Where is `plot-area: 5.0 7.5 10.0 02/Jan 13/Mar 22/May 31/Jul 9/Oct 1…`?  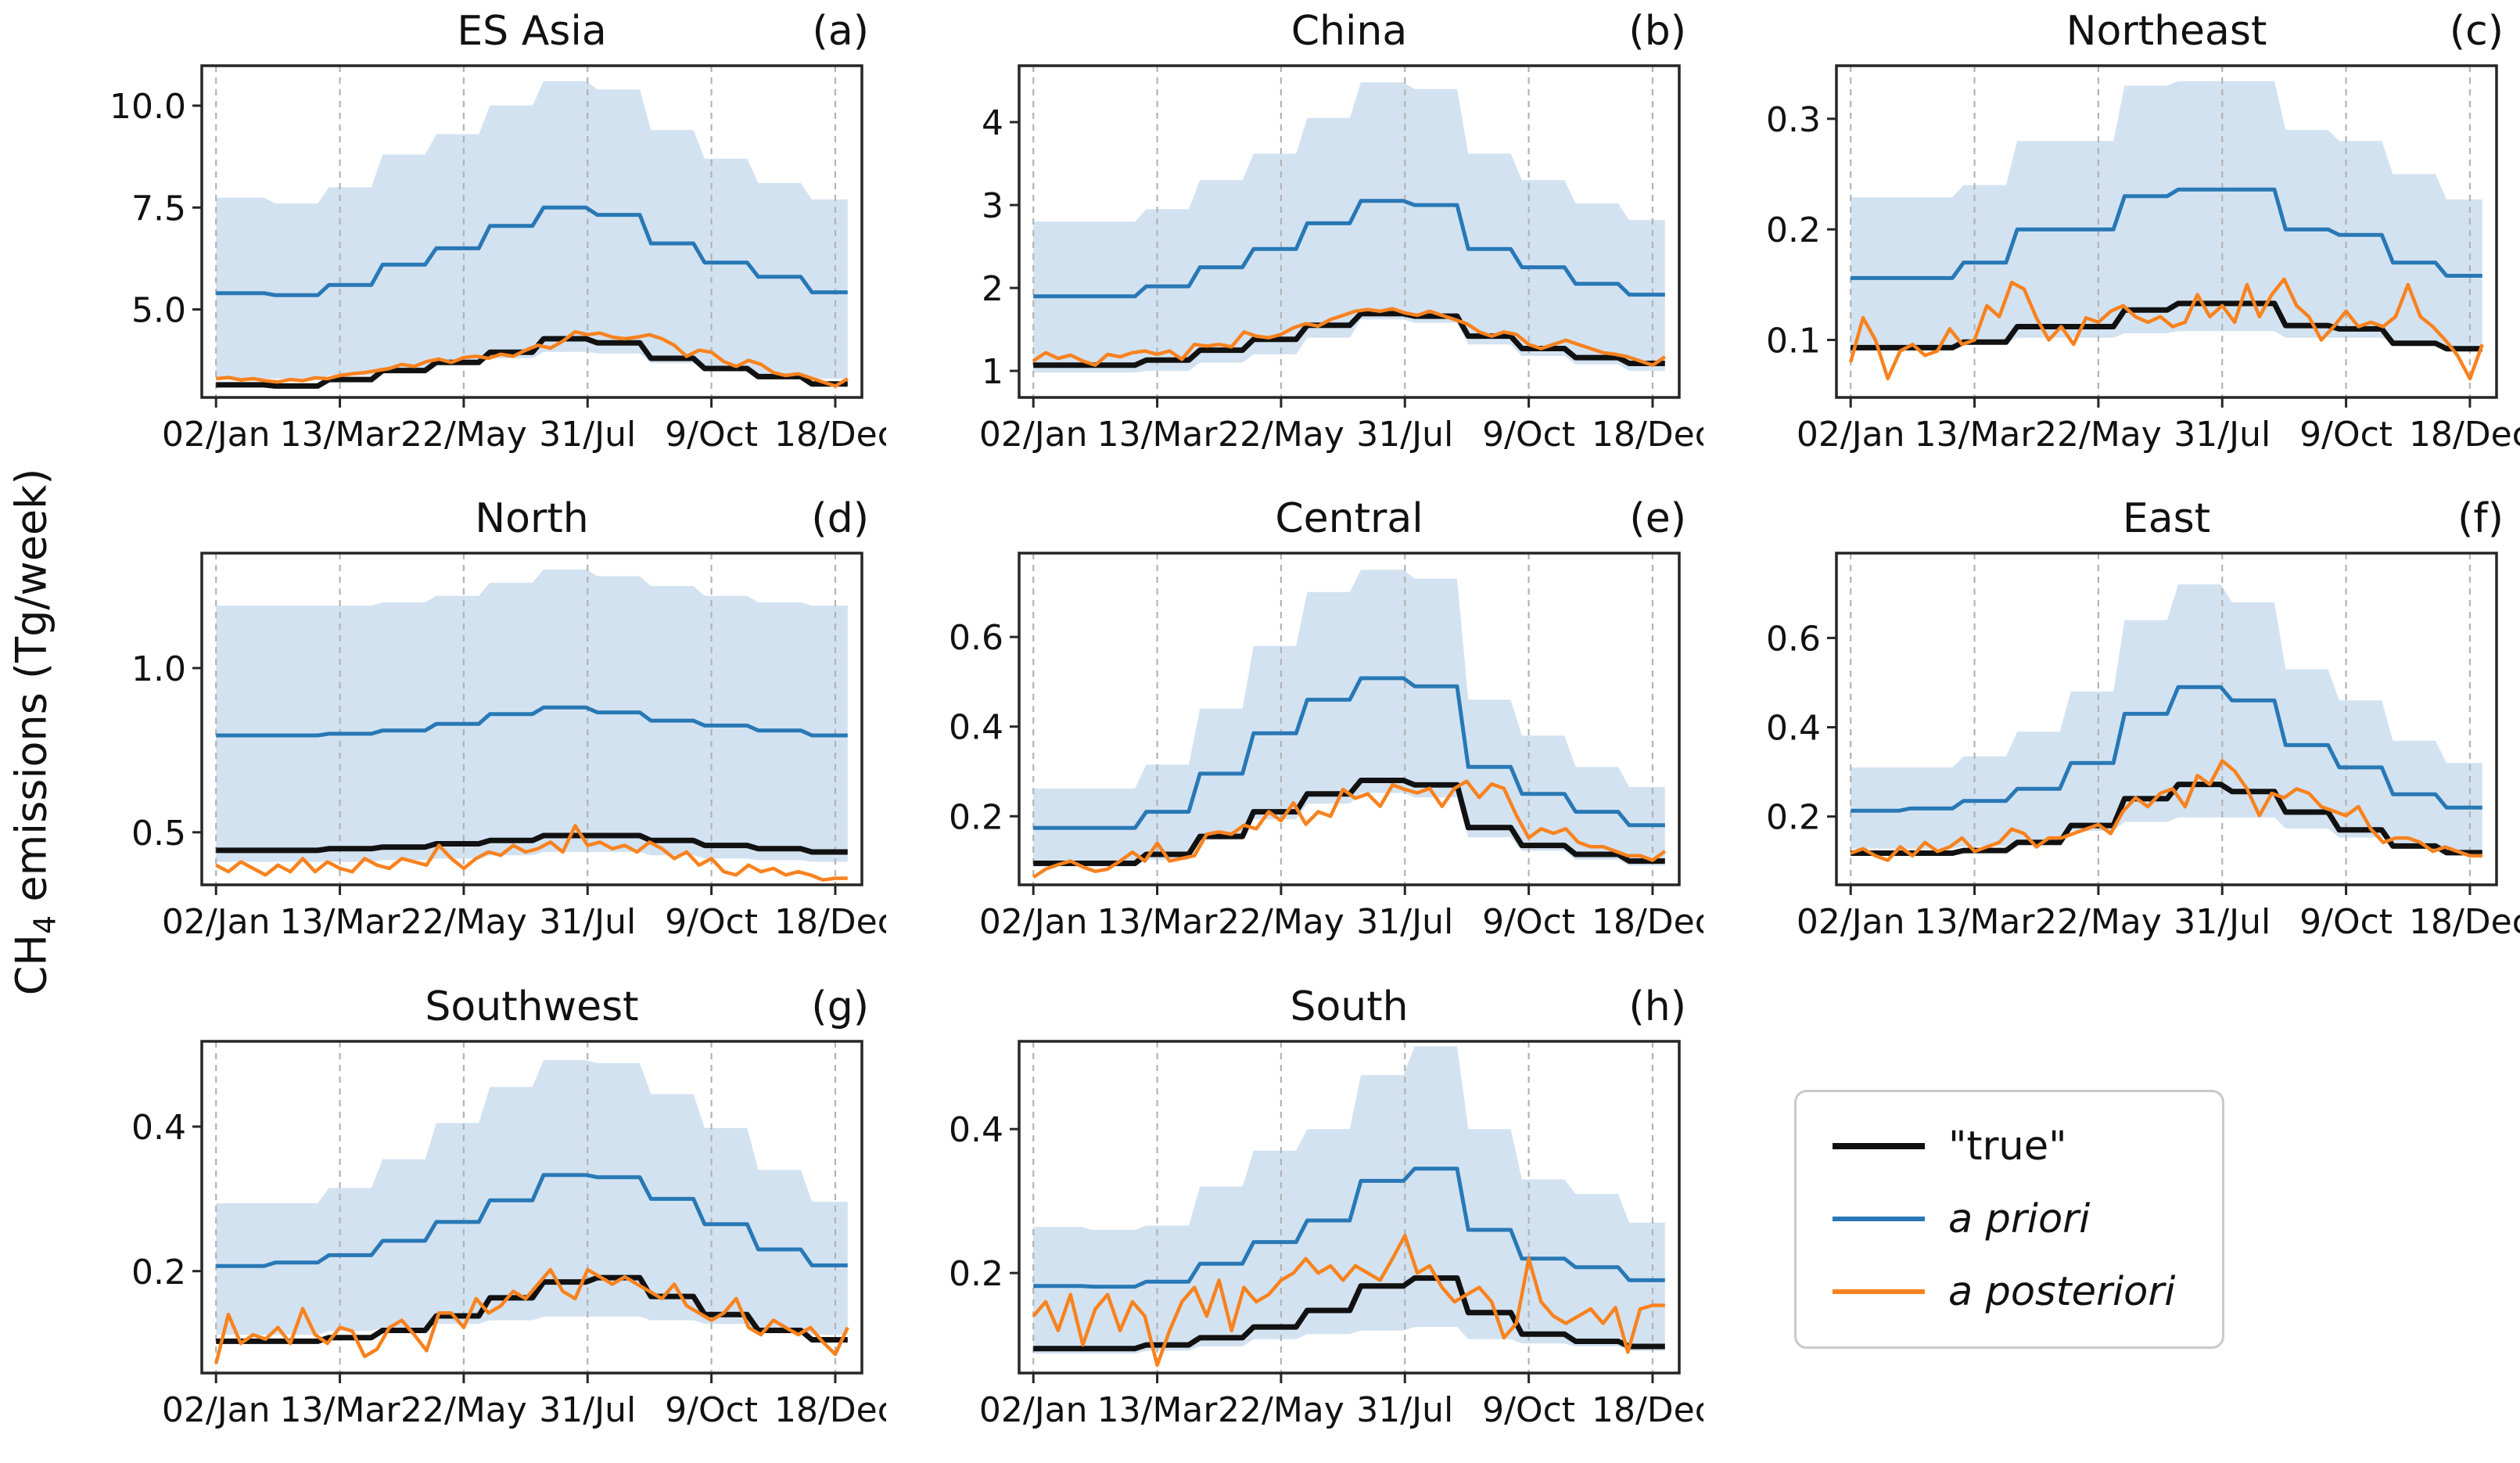
plot-area: 5.0 7.5 10.0 02/Jan 13/Mar 22/May 31/Jul 9/Oct 1… is located at coordinates (497, 259).